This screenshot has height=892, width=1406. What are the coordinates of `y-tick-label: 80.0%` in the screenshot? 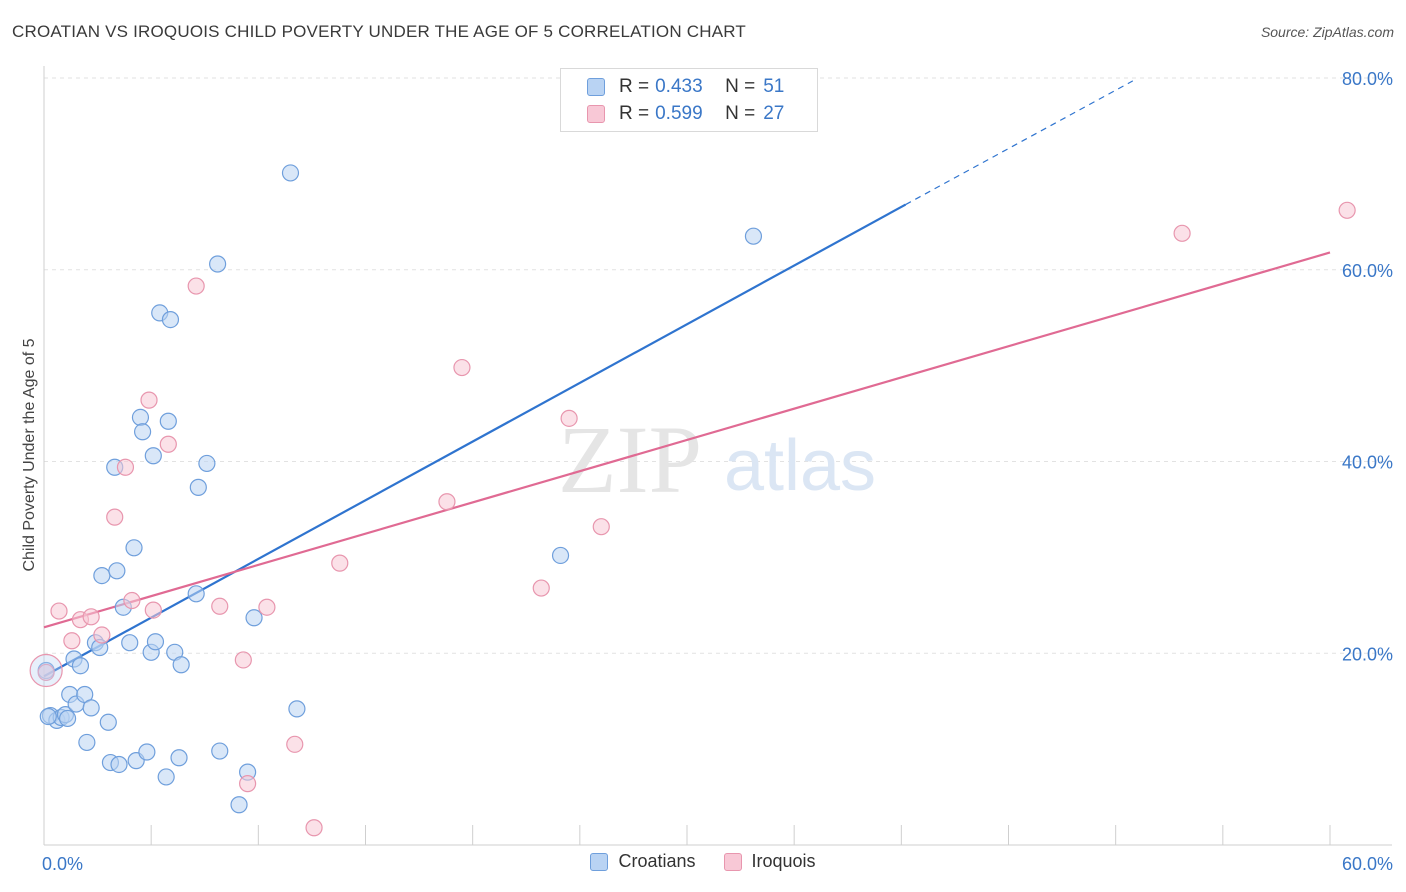 It's located at (1367, 79).